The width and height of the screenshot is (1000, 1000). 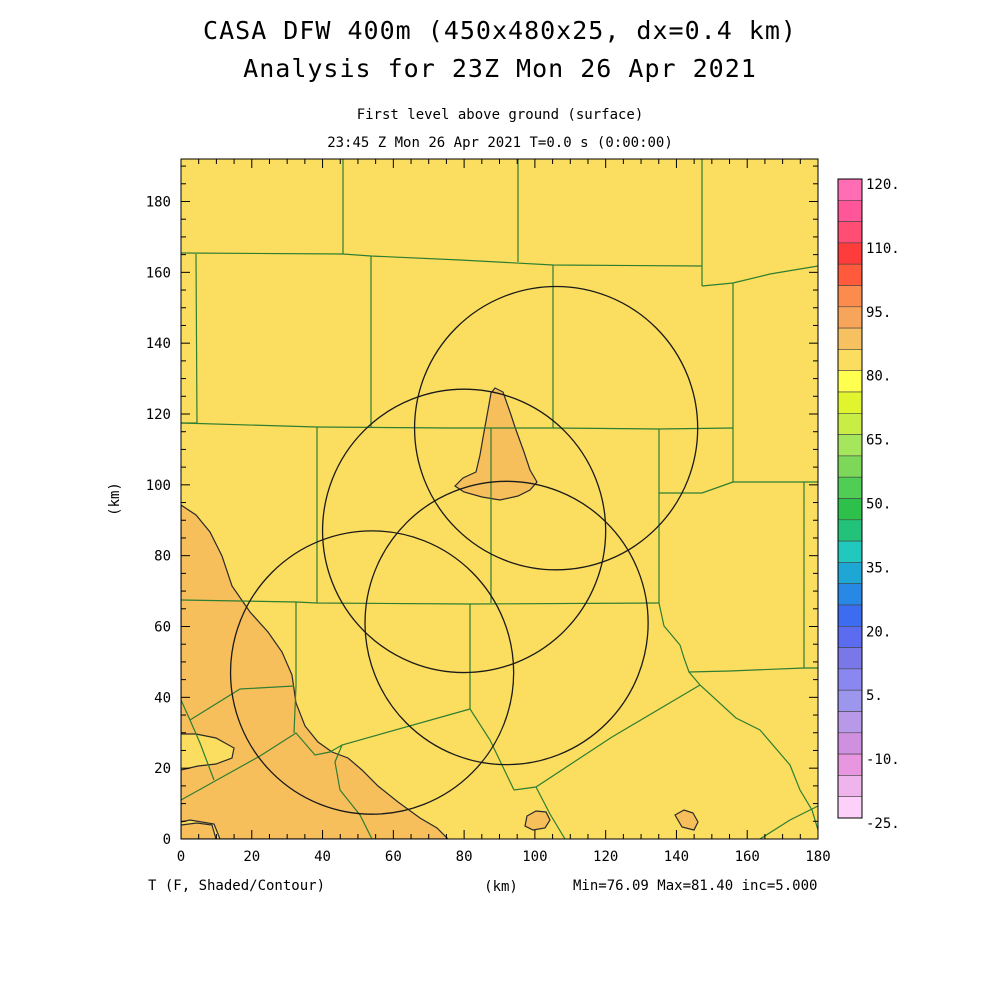 What do you see at coordinates (605, 857) in the screenshot?
I see `x-tick-label: 120` at bounding box center [605, 857].